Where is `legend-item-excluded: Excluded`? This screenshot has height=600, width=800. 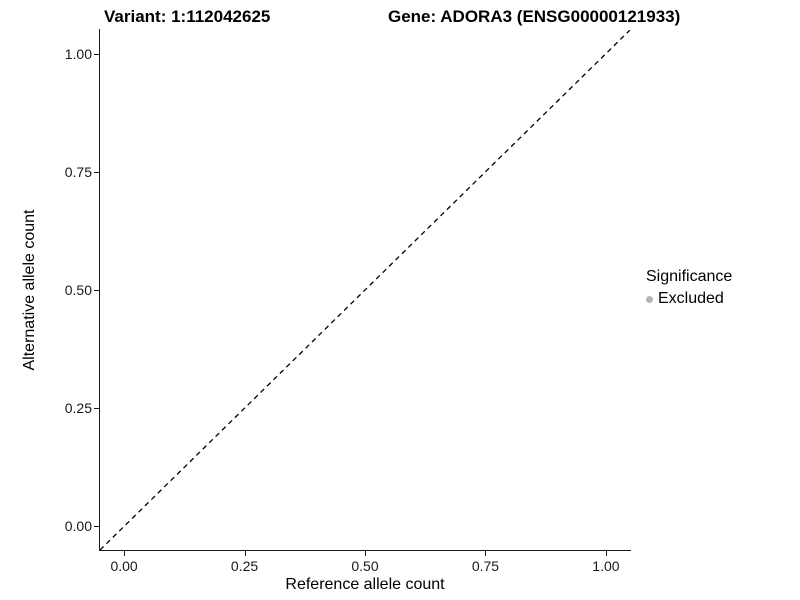
legend-item-excluded: Excluded is located at coordinates (689, 299).